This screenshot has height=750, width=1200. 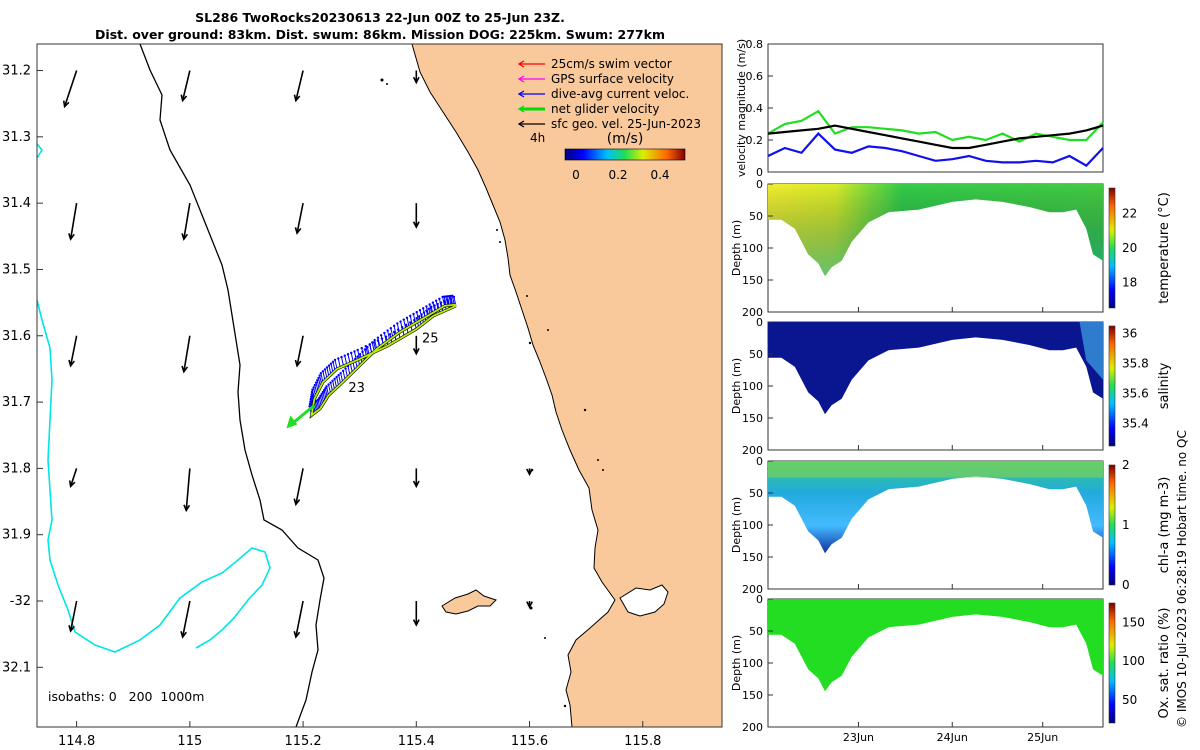 What do you see at coordinates (537, 138) in the screenshot?
I see `time-label: 4h` at bounding box center [537, 138].